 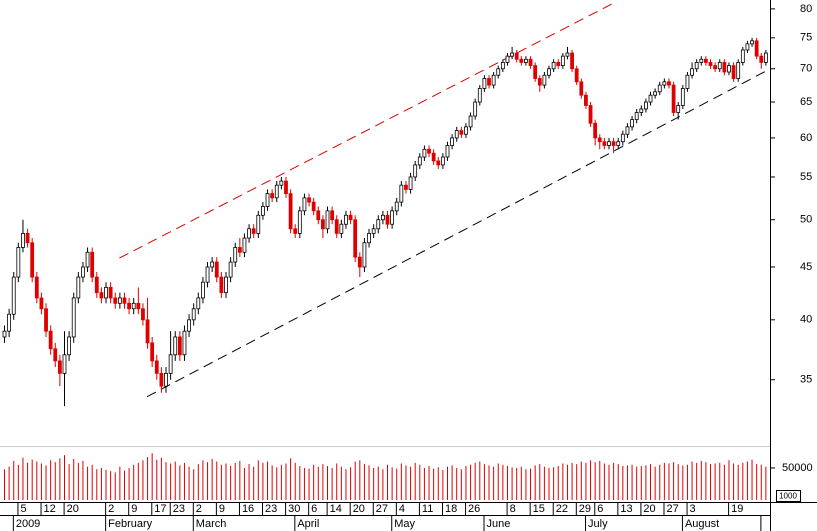 What do you see at coordinates (806, 69) in the screenshot?
I see `y-tick-label: 70` at bounding box center [806, 69].